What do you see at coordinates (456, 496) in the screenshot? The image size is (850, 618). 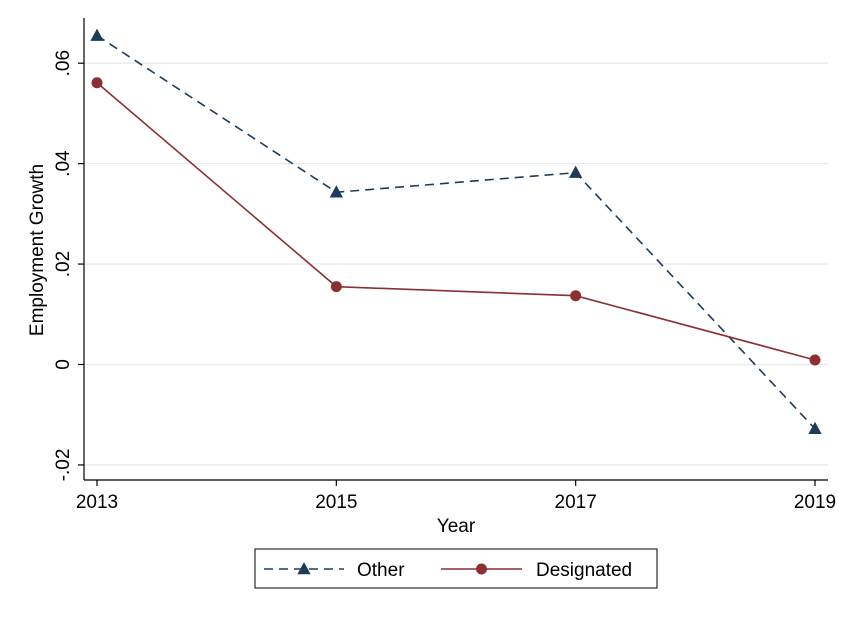 I see `x-ticks: 2013 2015 2017 2019` at bounding box center [456, 496].